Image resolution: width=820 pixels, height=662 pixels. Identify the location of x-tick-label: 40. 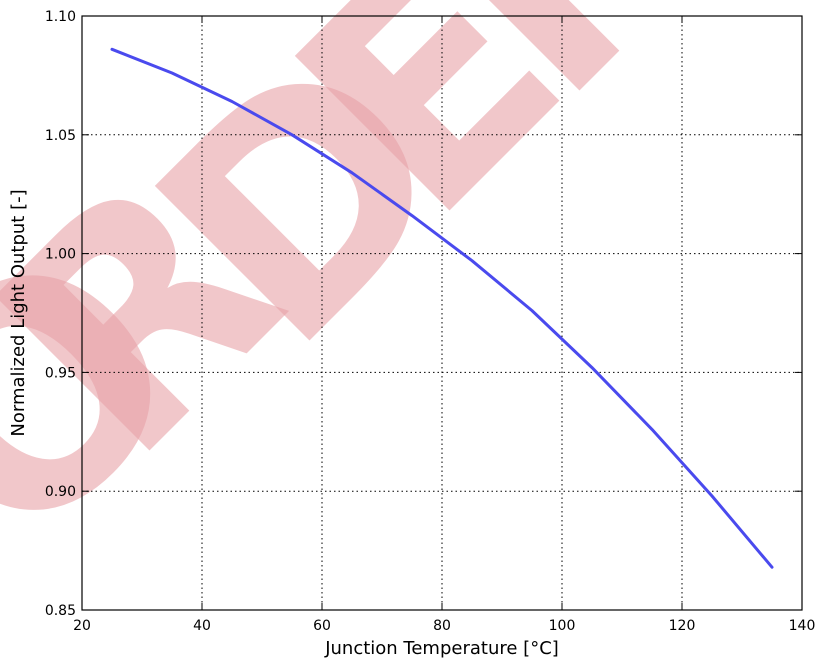
(202, 626).